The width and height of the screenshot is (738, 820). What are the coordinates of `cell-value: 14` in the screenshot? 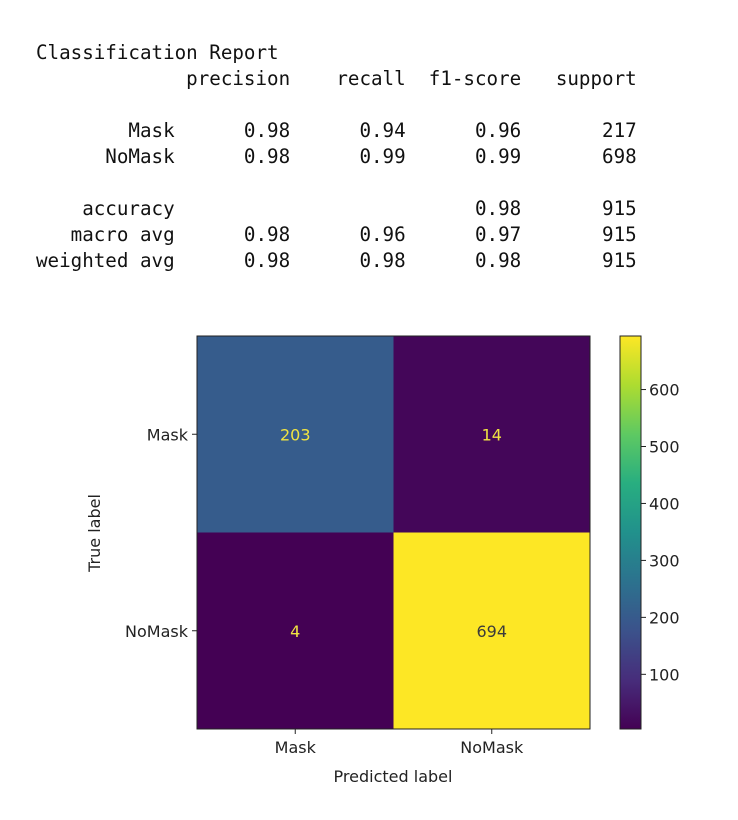 It's located at (492, 434).